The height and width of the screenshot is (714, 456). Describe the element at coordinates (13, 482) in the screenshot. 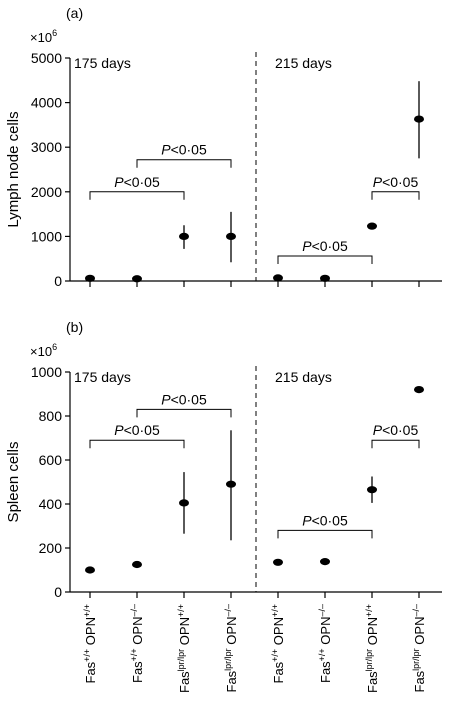

I see `y-axis-label: Spleen cells` at that location.